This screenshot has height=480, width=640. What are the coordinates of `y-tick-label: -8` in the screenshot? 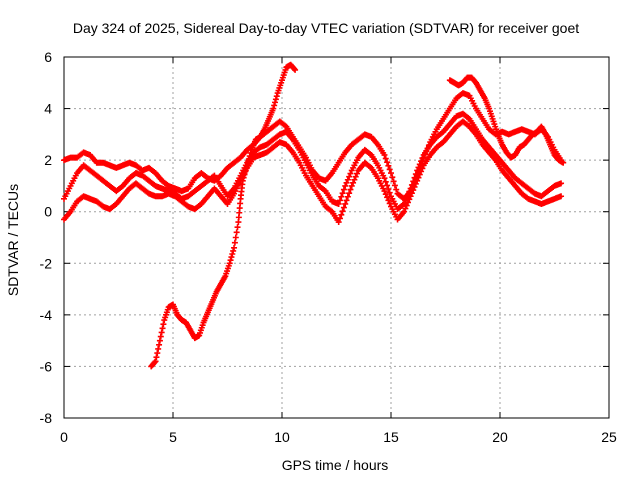 It's located at (46, 418).